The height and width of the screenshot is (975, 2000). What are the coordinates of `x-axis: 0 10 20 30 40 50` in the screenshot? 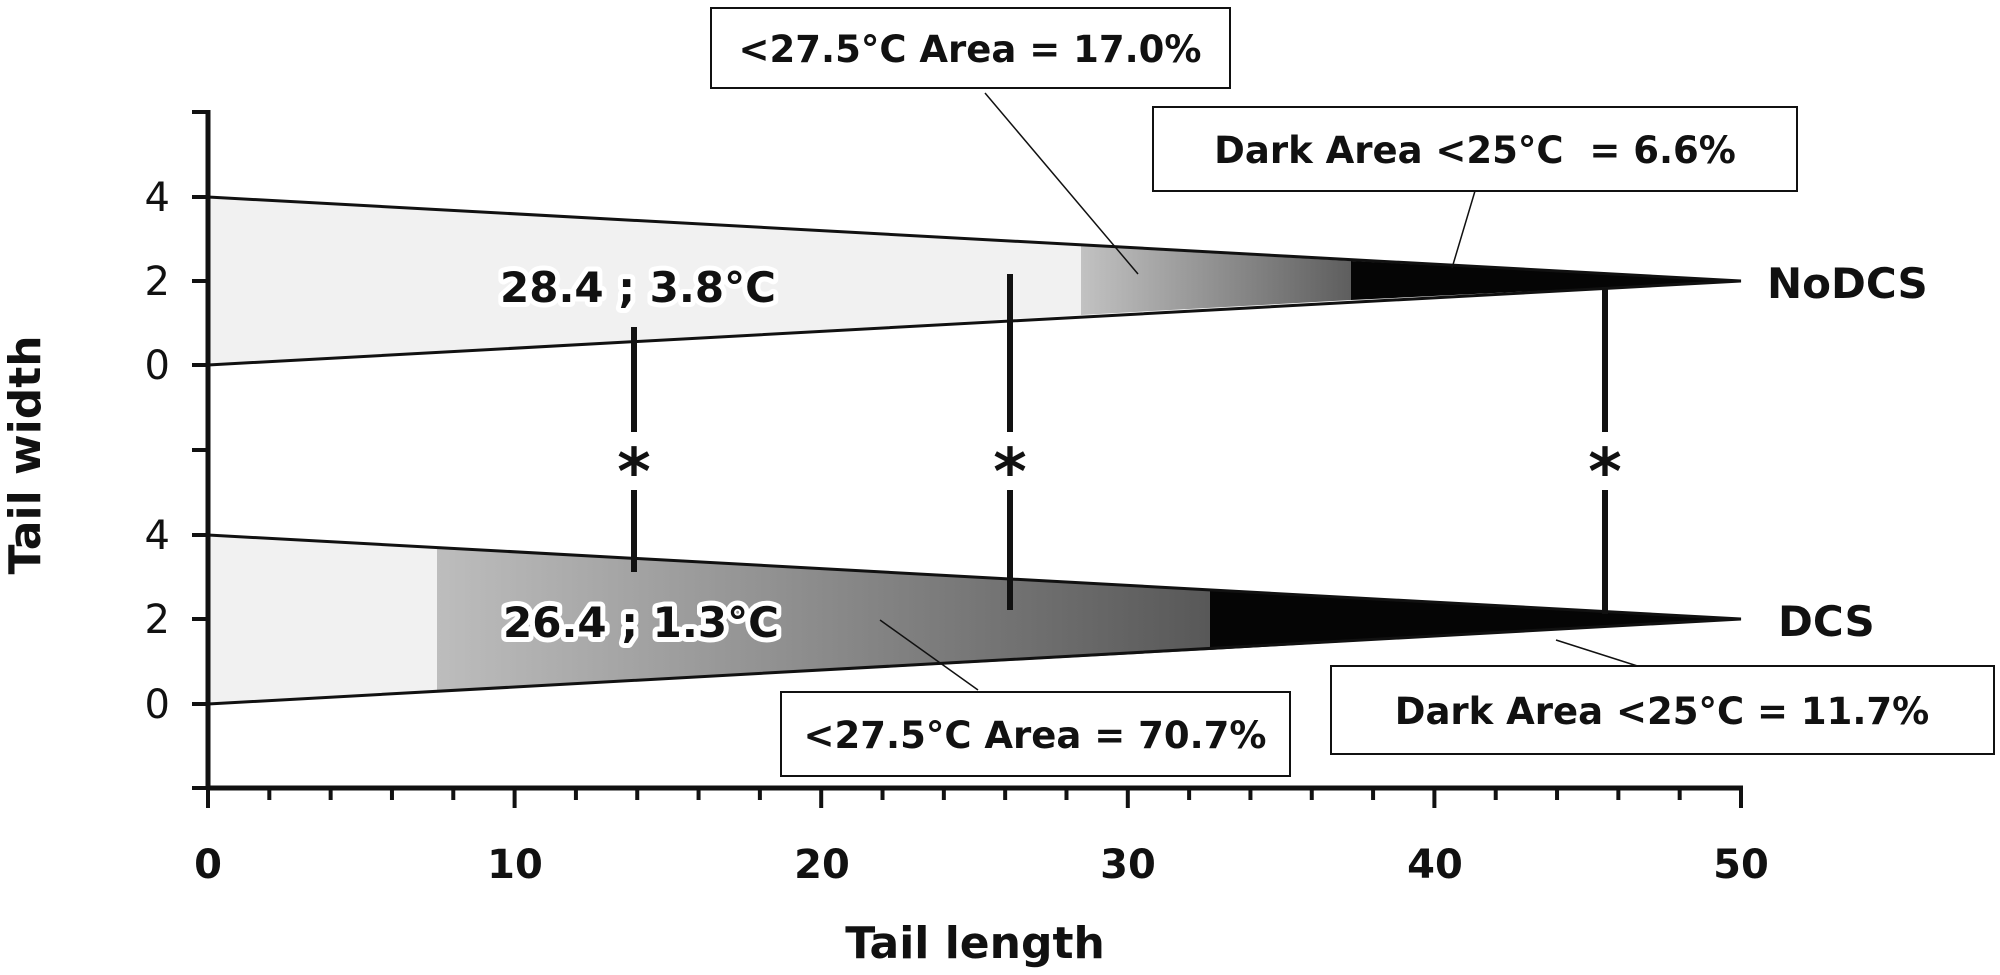 It's located at (981, 836).